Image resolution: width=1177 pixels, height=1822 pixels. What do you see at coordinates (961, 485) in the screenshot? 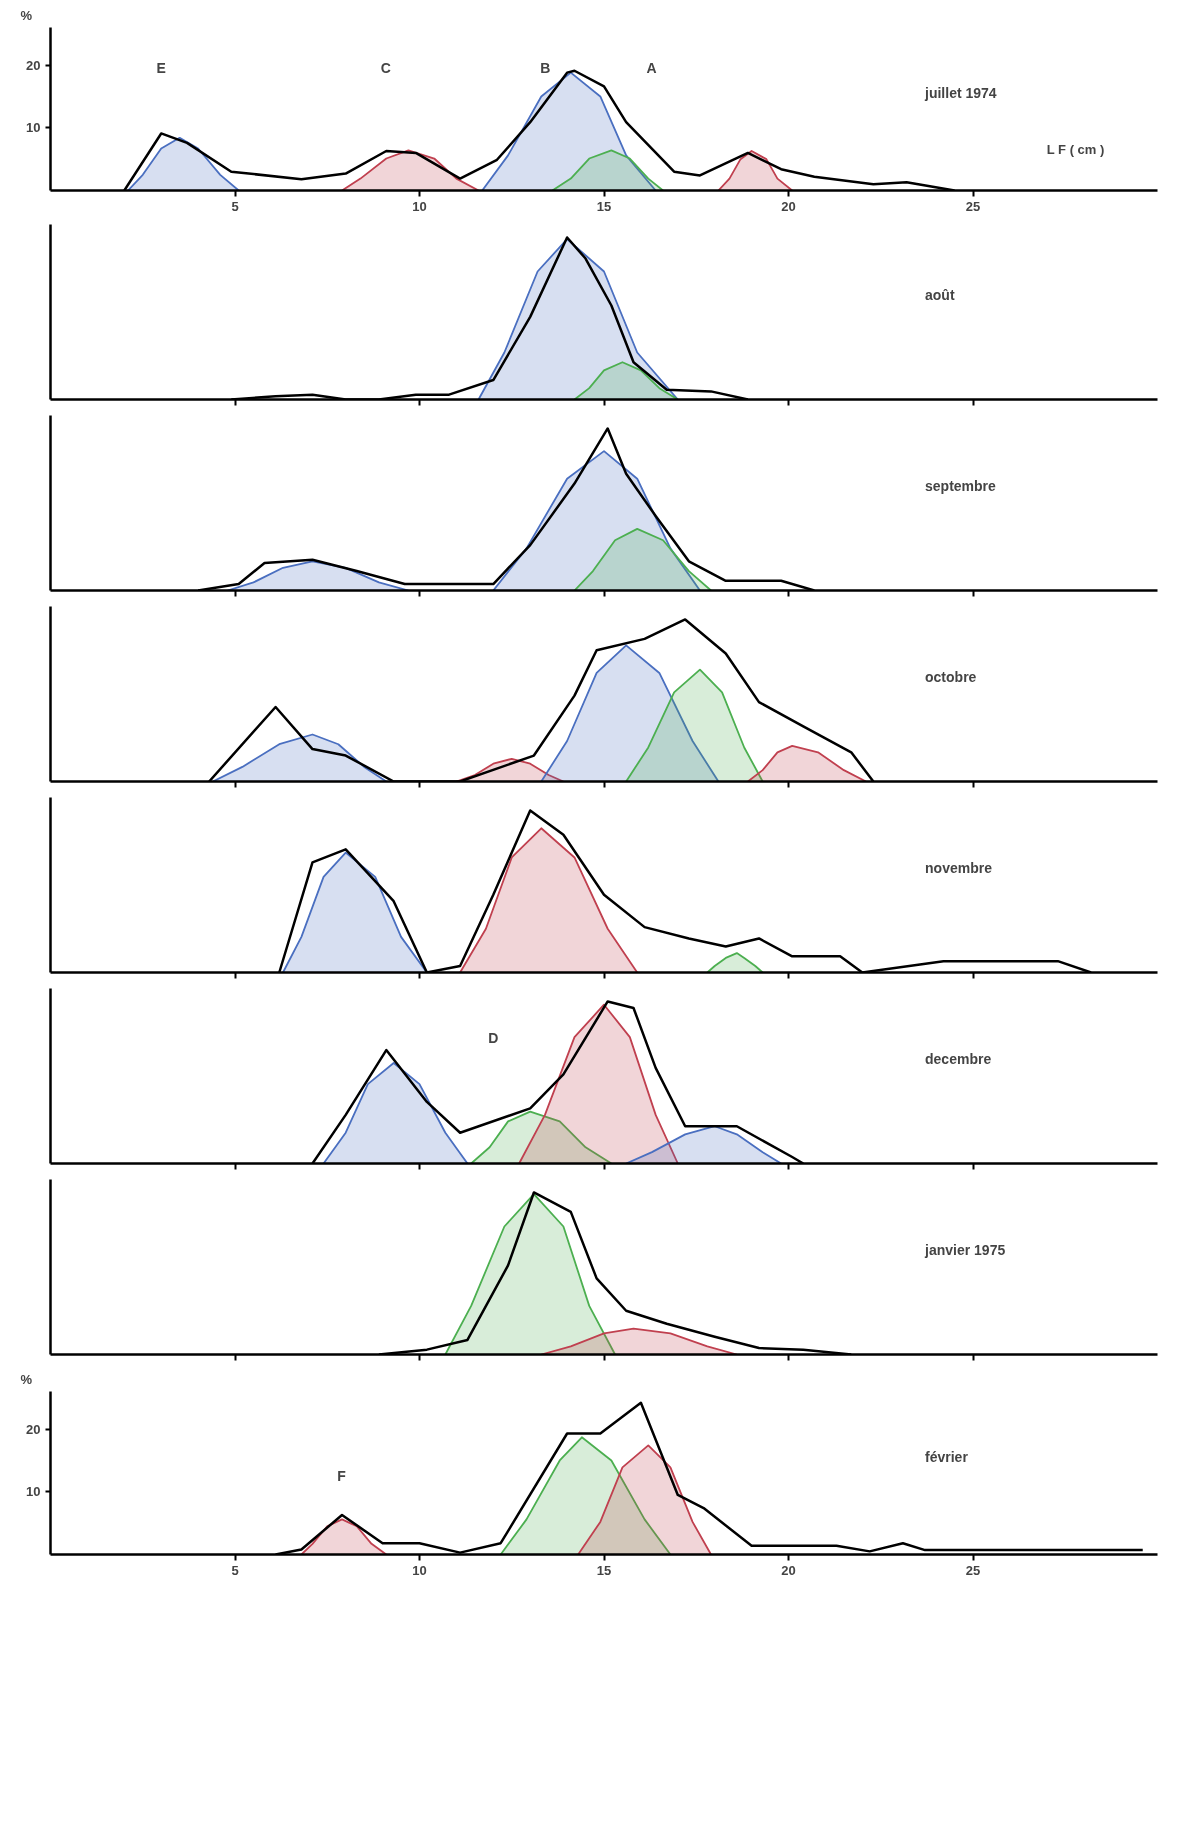
I see `annotation: septembre` at bounding box center [961, 485].